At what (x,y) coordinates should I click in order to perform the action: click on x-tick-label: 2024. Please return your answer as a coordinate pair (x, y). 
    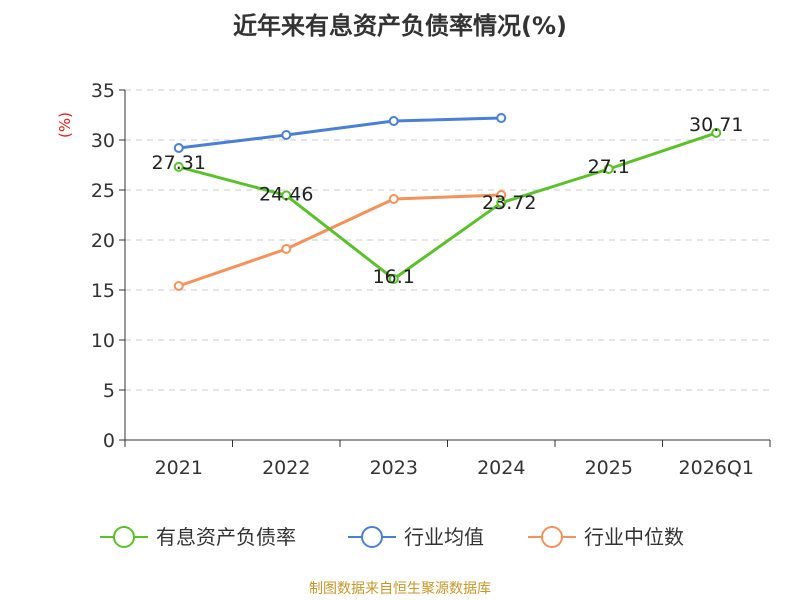
    Looking at the image, I should click on (501, 468).